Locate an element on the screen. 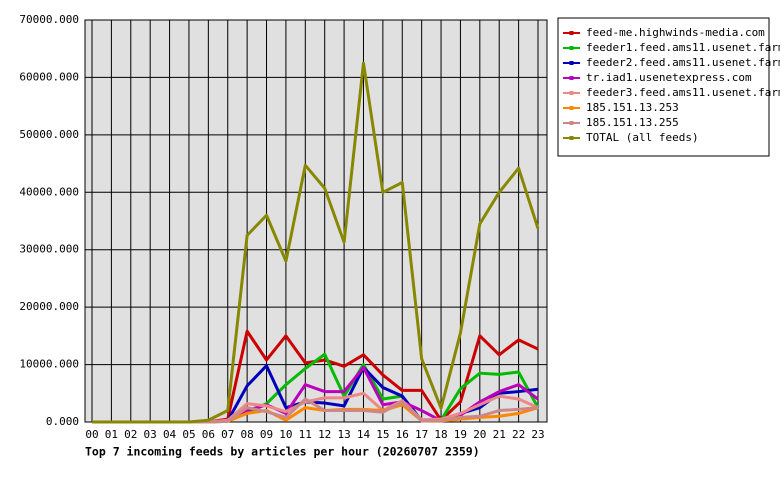 The image size is (780, 480). x-tick-label: 02 is located at coordinates (130, 434).